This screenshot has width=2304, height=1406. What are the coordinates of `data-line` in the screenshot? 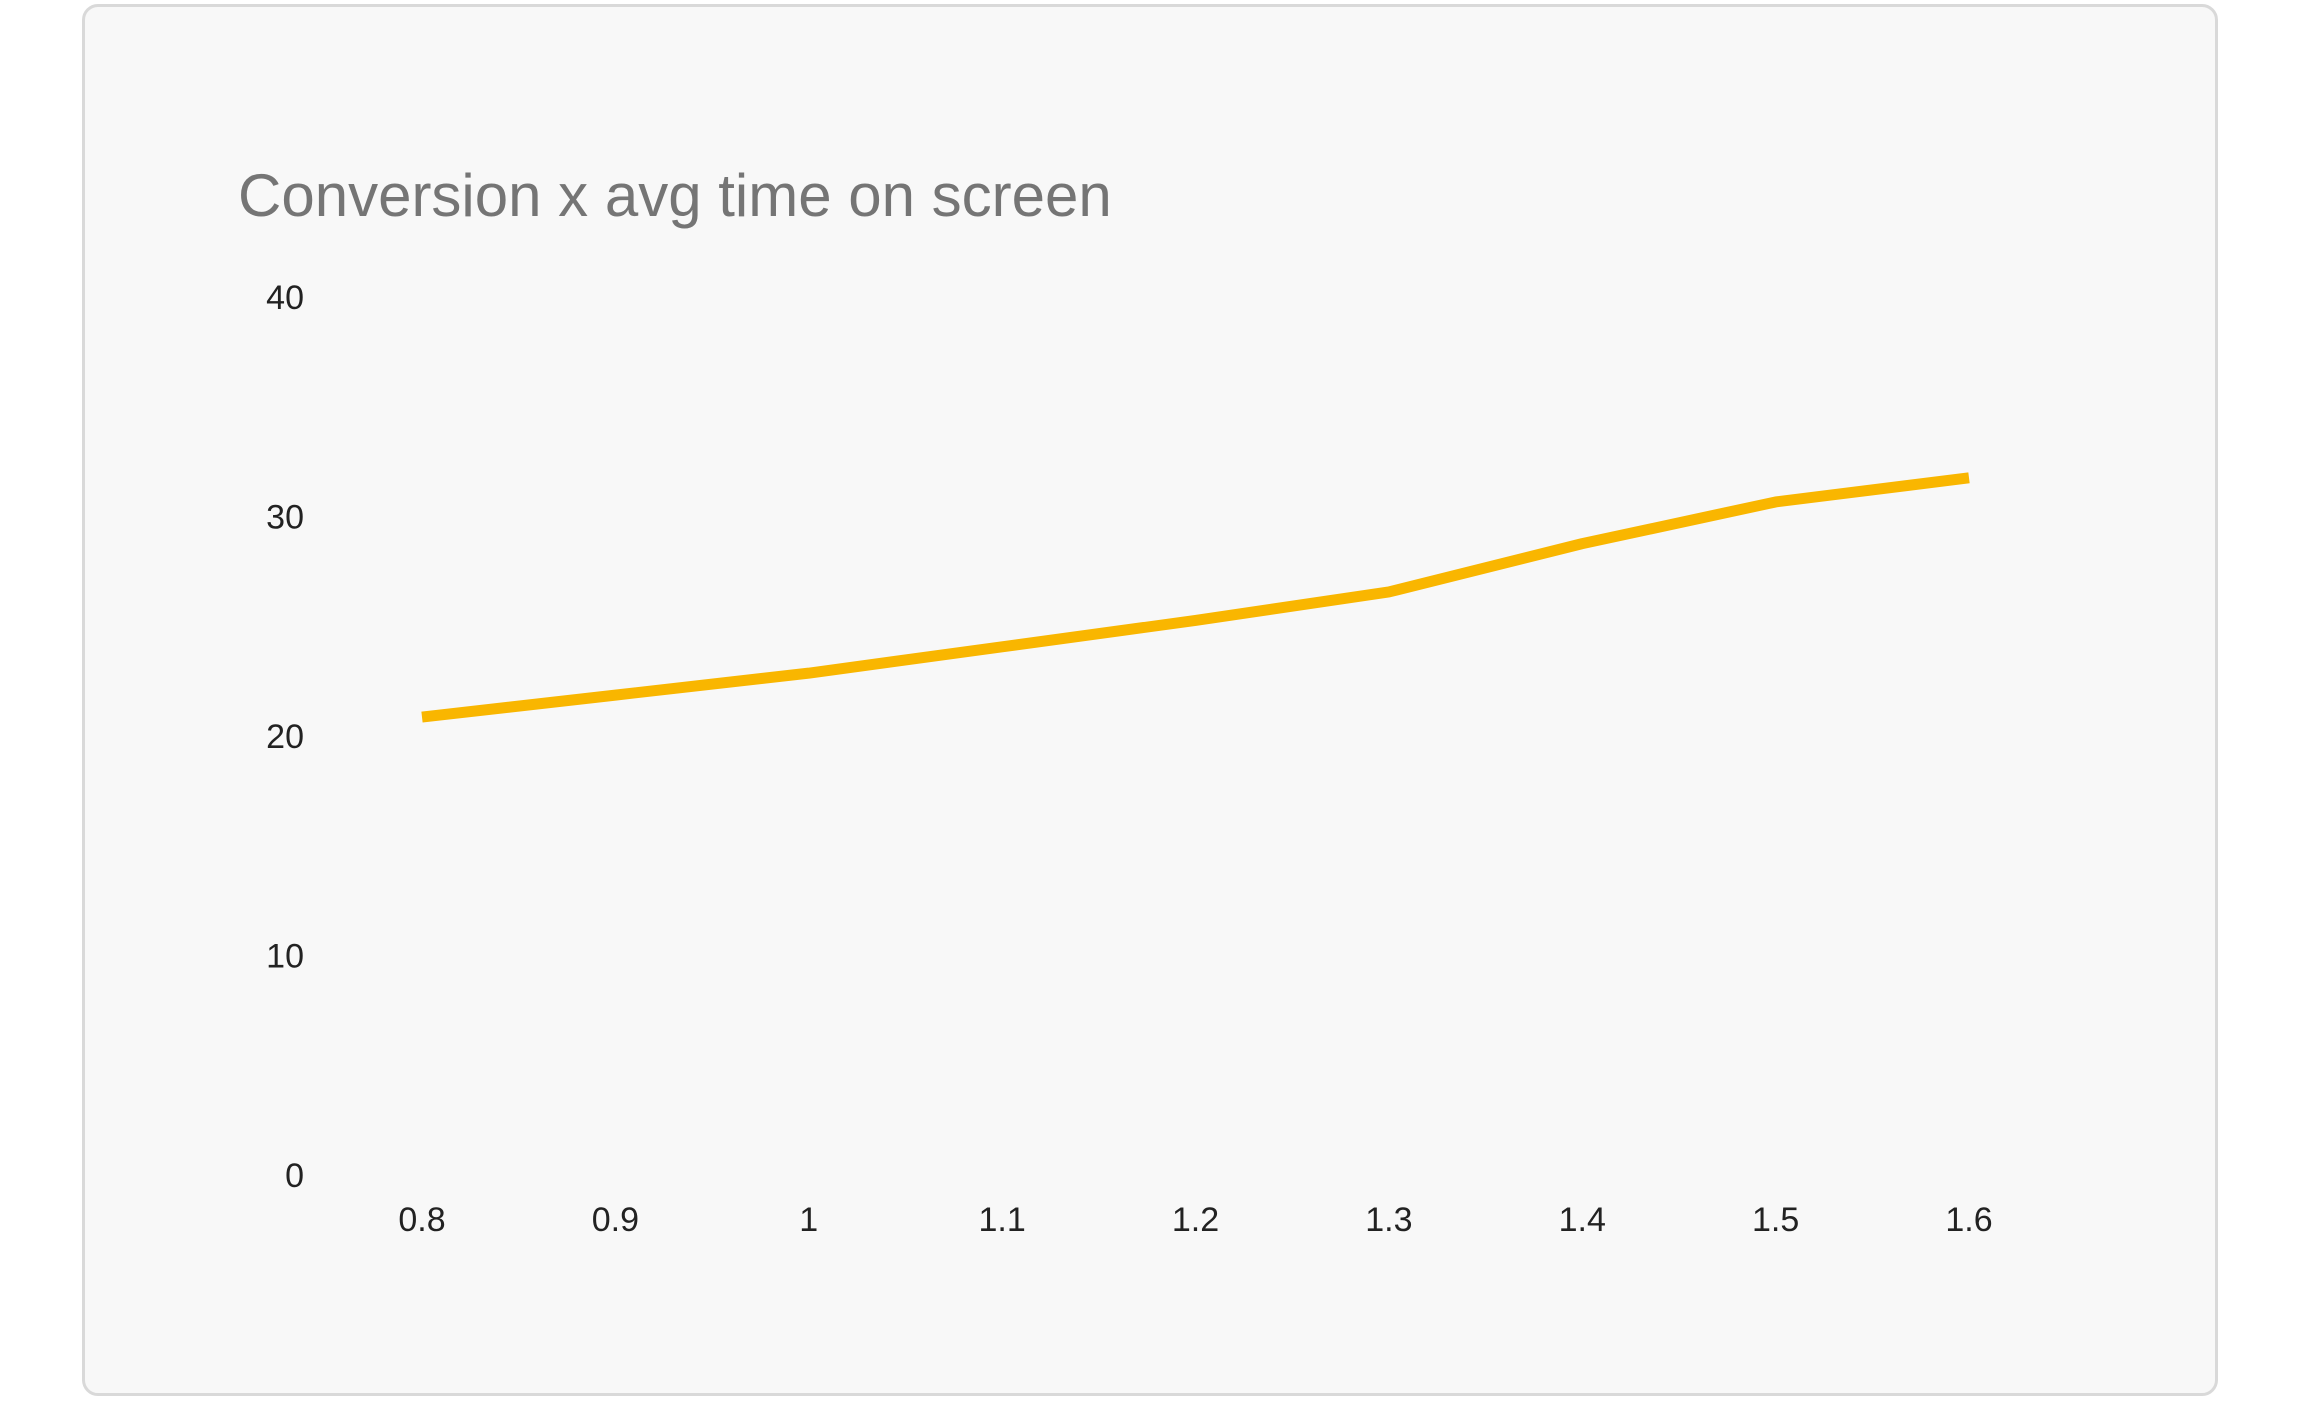 It's located at (1195, 597).